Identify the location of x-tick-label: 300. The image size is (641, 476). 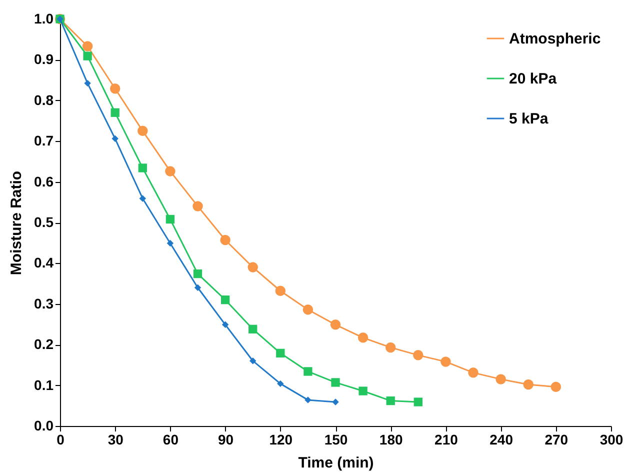
(612, 440).